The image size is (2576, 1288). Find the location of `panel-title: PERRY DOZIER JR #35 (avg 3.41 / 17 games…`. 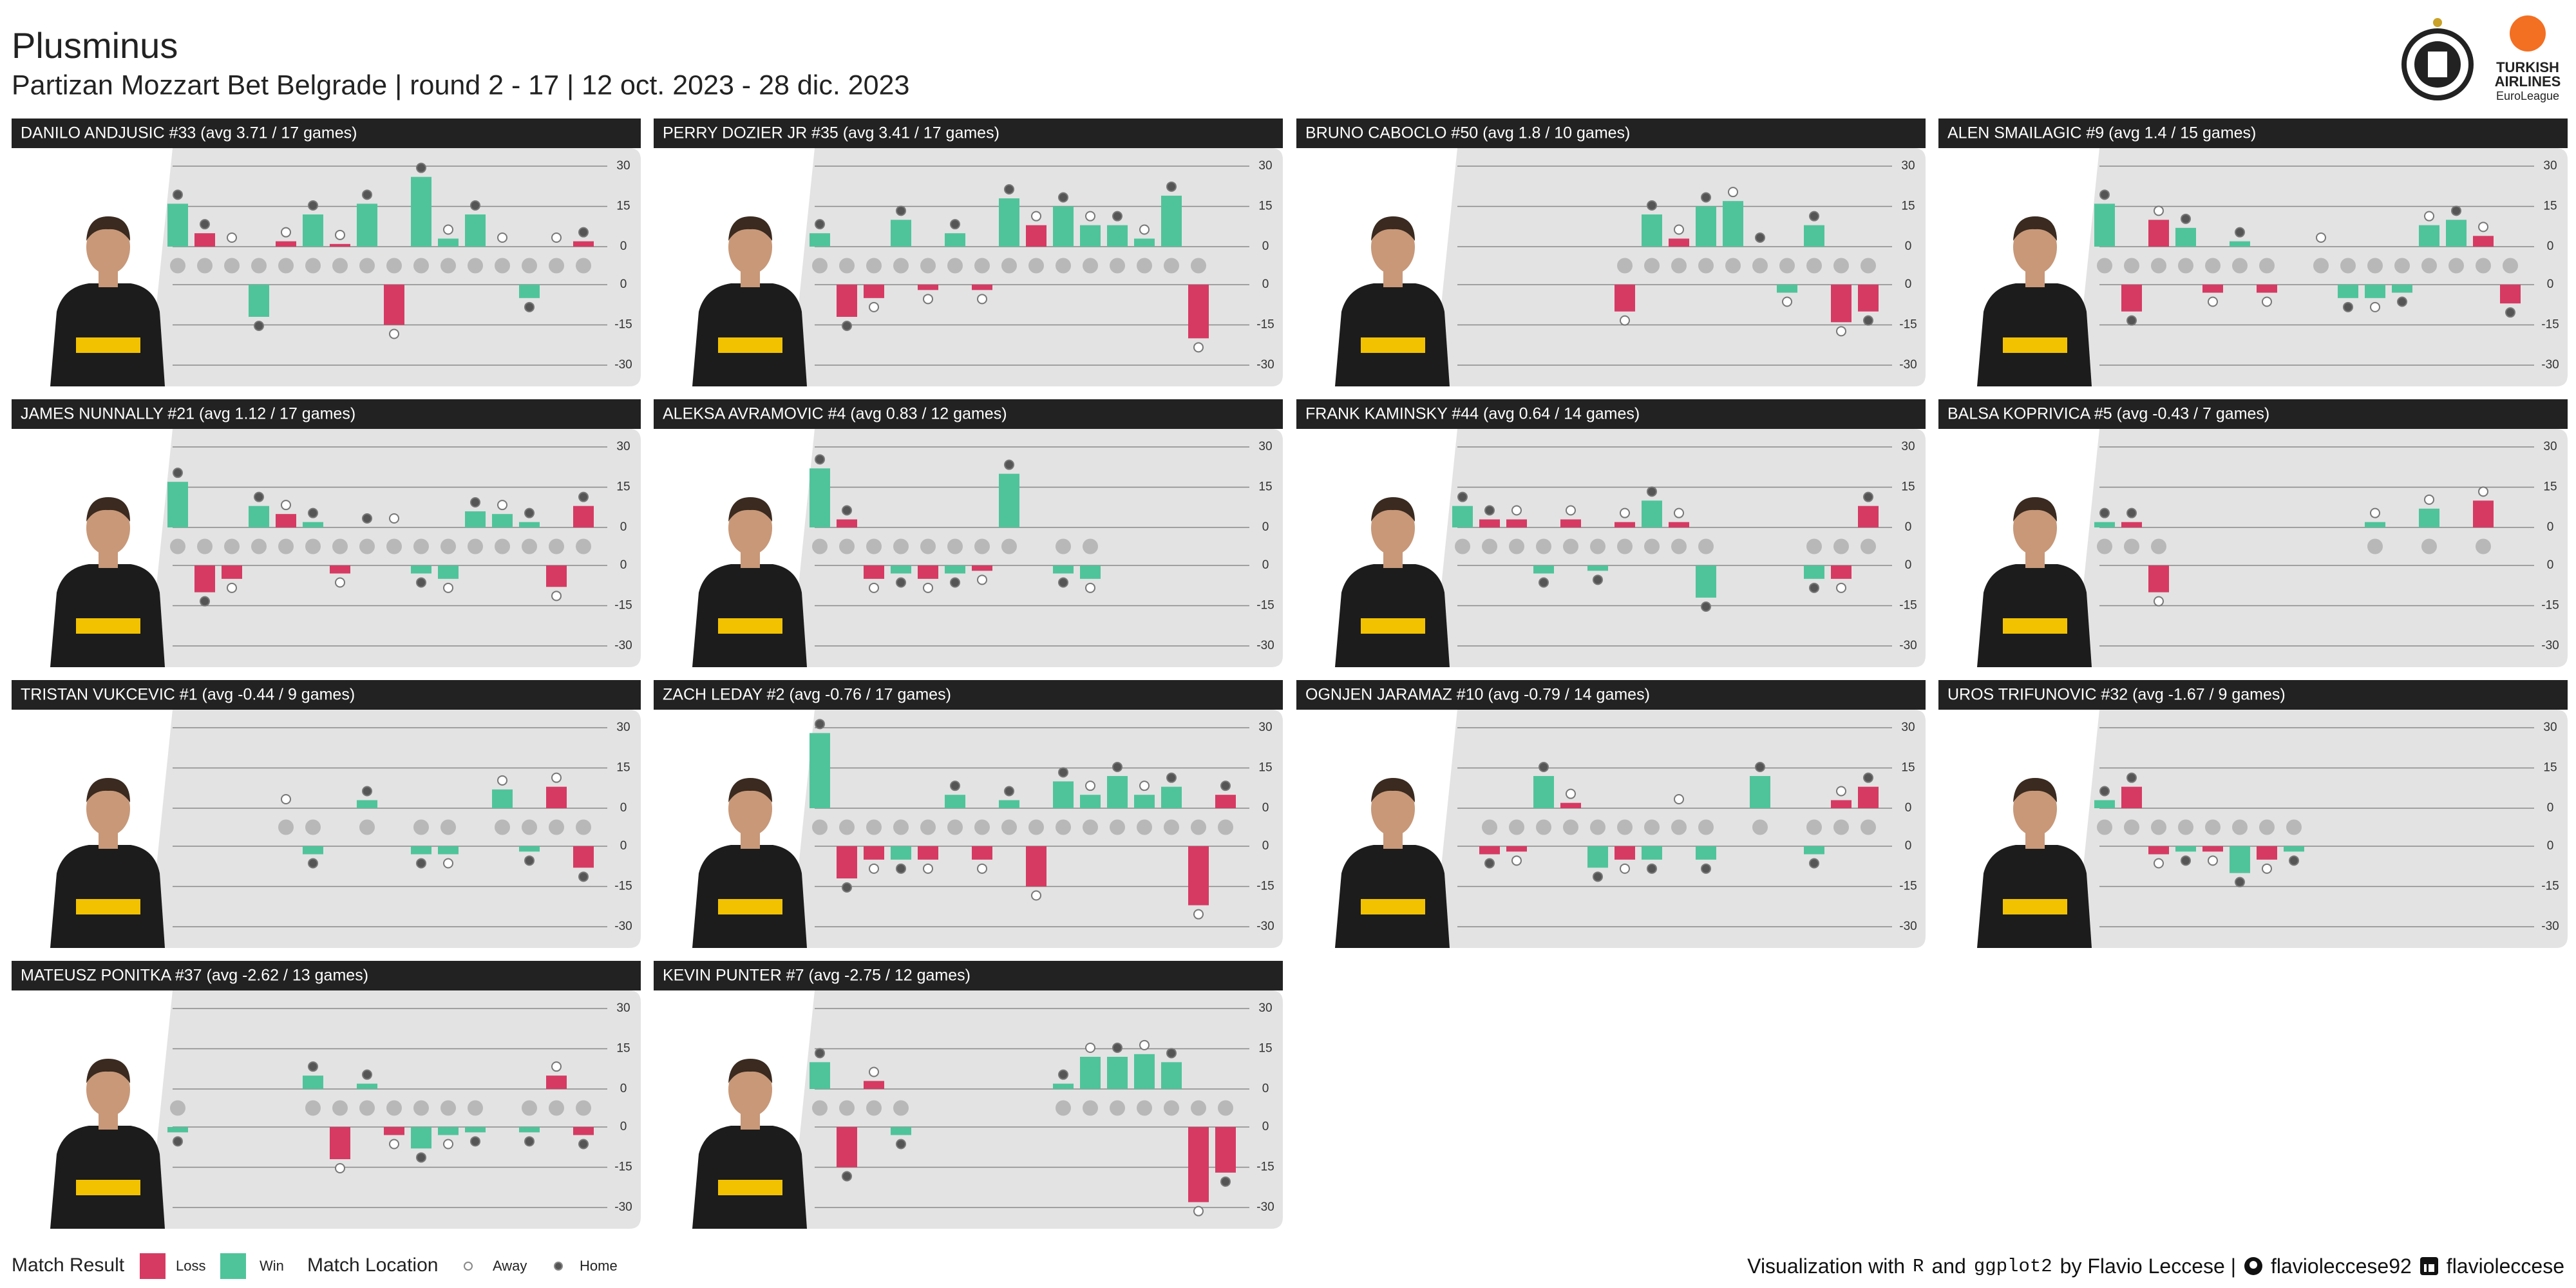

panel-title: PERRY DOZIER JR #35 (avg 3.41 / 17 games… is located at coordinates (831, 133).